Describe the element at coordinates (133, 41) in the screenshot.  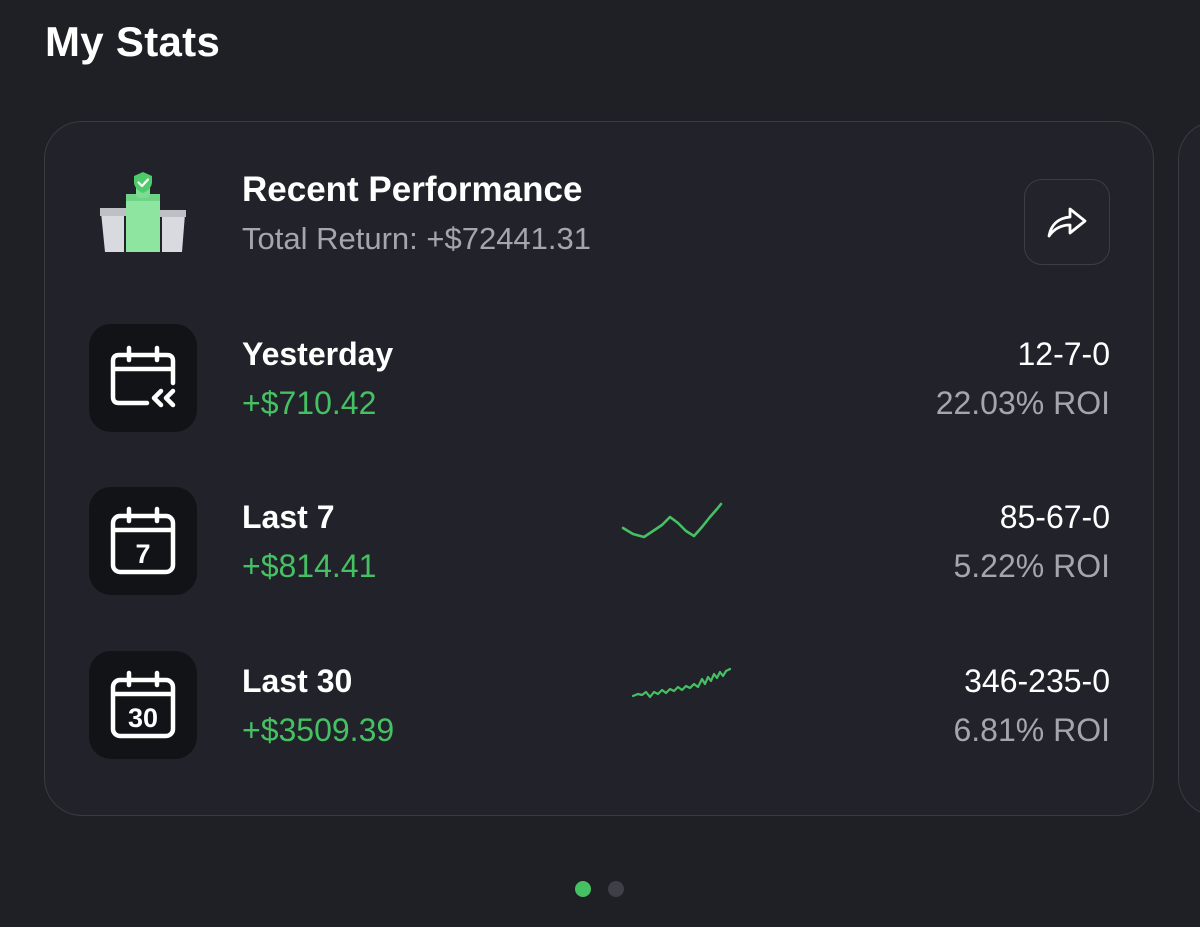
I see `page-title: My Stats` at that location.